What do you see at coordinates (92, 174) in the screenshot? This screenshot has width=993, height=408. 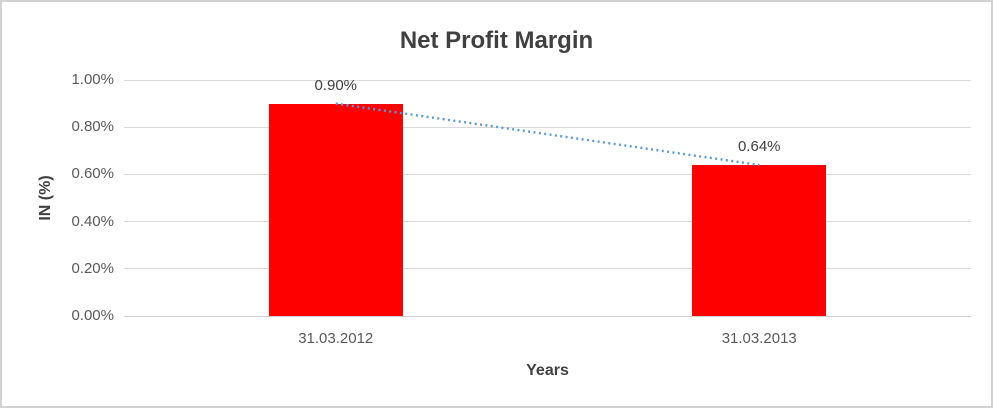 I see `y-tick-label: 0.60%` at bounding box center [92, 174].